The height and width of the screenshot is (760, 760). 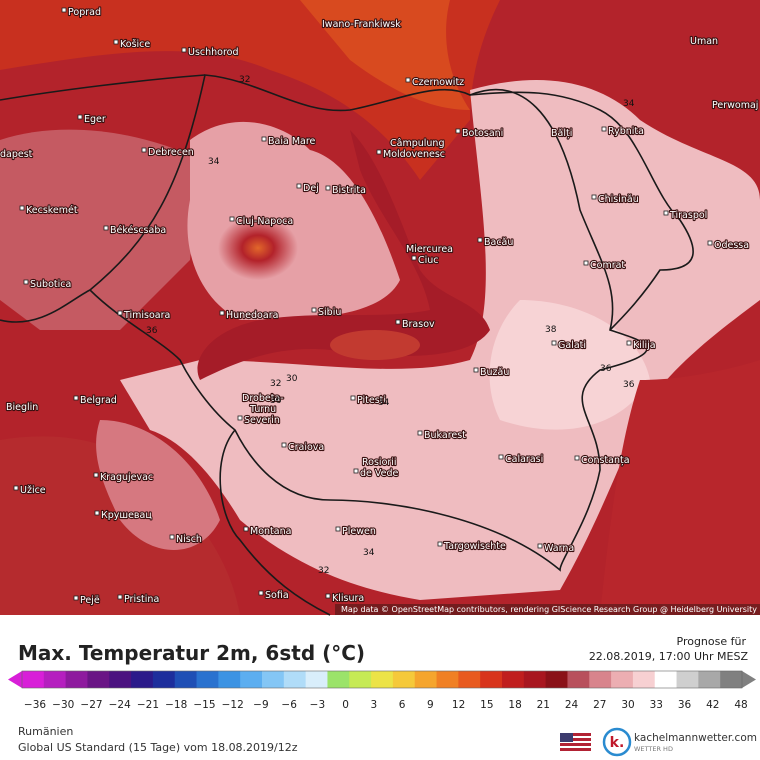 I want to click on city-label: Iwano-Frankiwsk, so click(x=361, y=24).